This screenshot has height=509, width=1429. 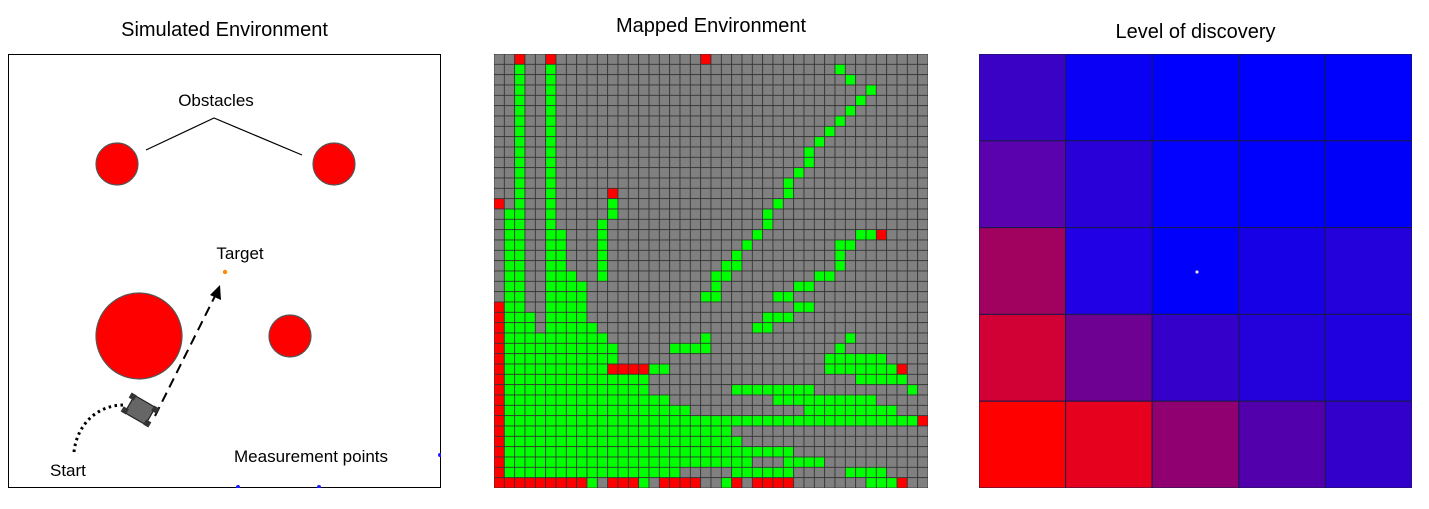 What do you see at coordinates (139, 336) in the screenshot?
I see `obstacle-circle` at bounding box center [139, 336].